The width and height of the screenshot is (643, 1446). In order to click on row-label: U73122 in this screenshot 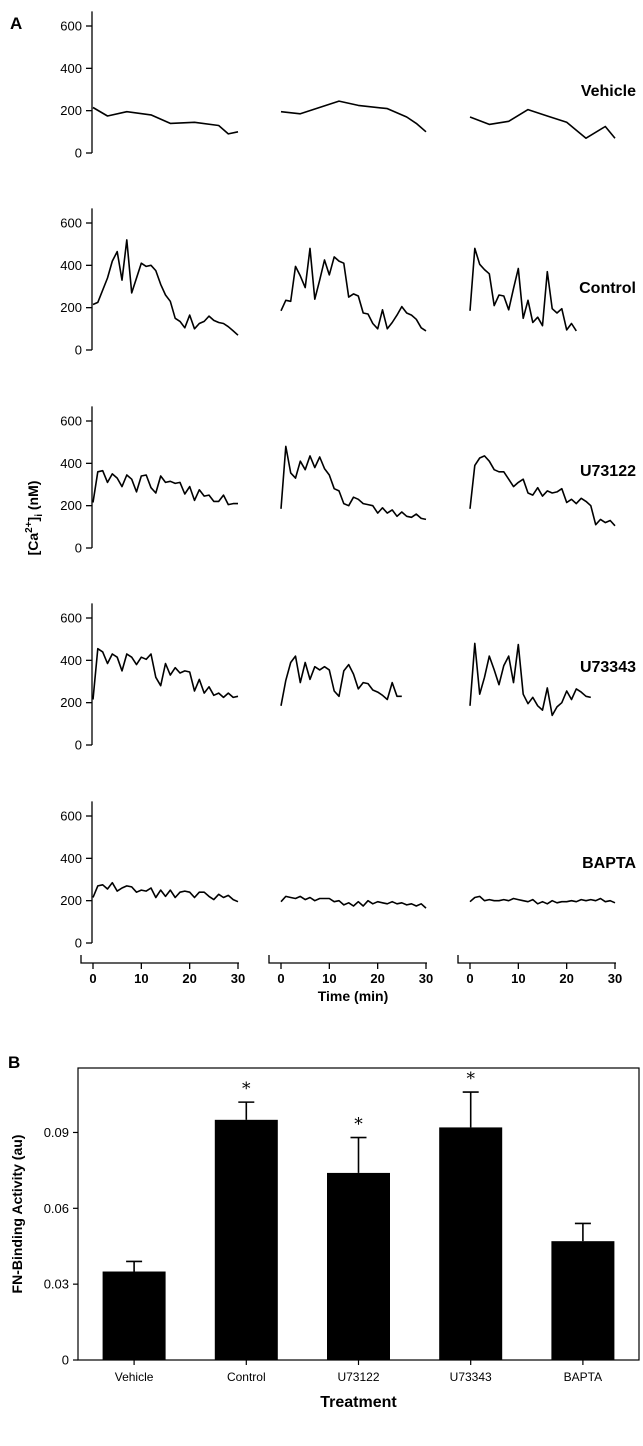, I will do `click(608, 471)`.